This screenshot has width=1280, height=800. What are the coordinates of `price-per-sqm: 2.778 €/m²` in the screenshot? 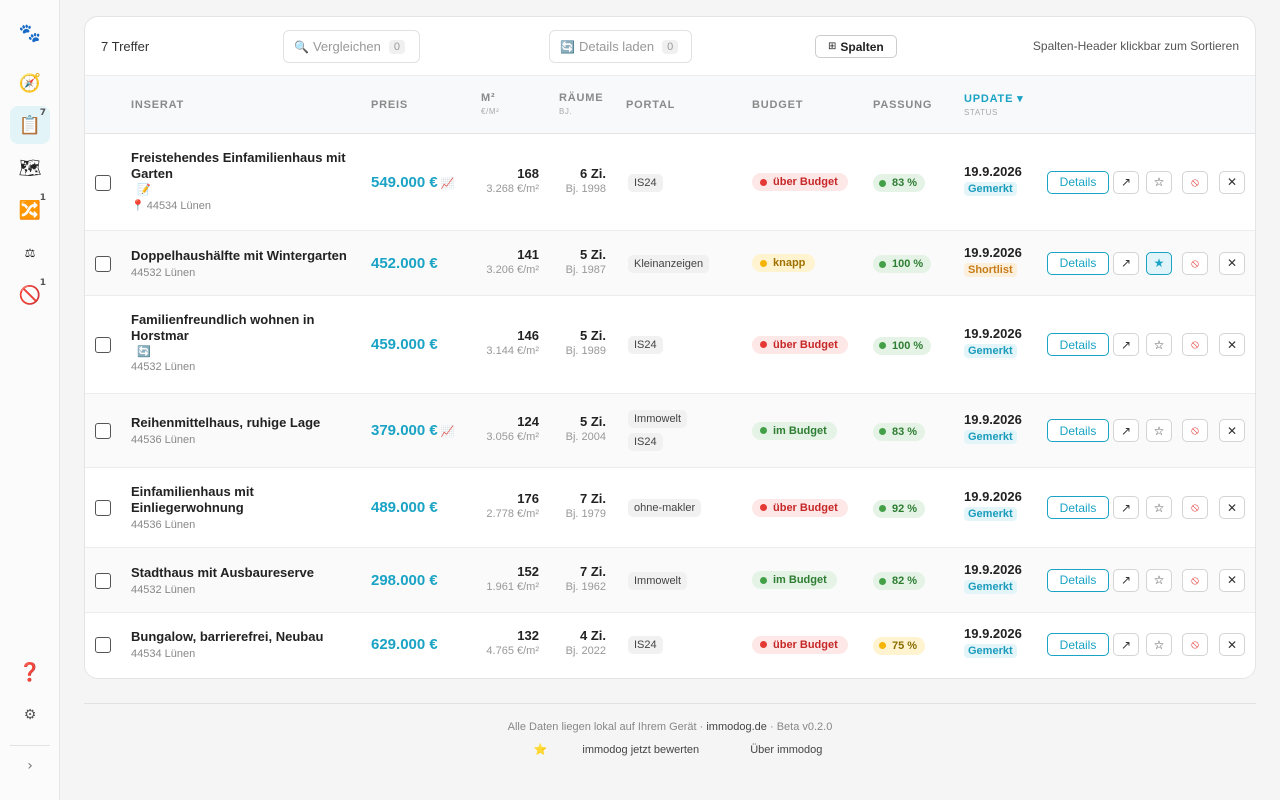 It's located at (512, 514).